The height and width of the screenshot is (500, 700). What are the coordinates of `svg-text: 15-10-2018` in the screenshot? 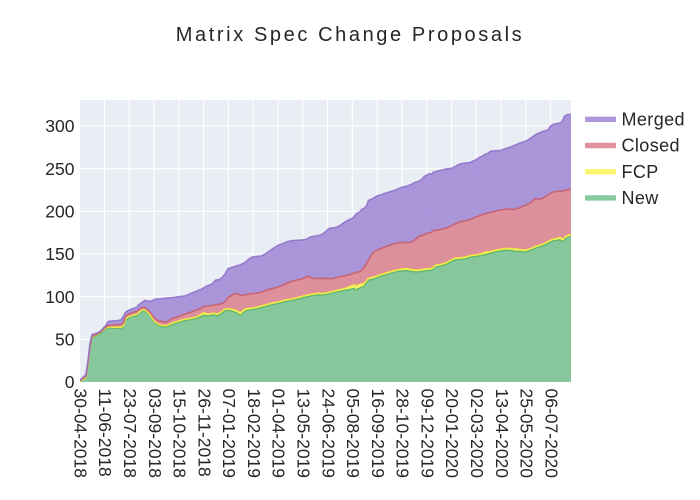 It's located at (180, 434).